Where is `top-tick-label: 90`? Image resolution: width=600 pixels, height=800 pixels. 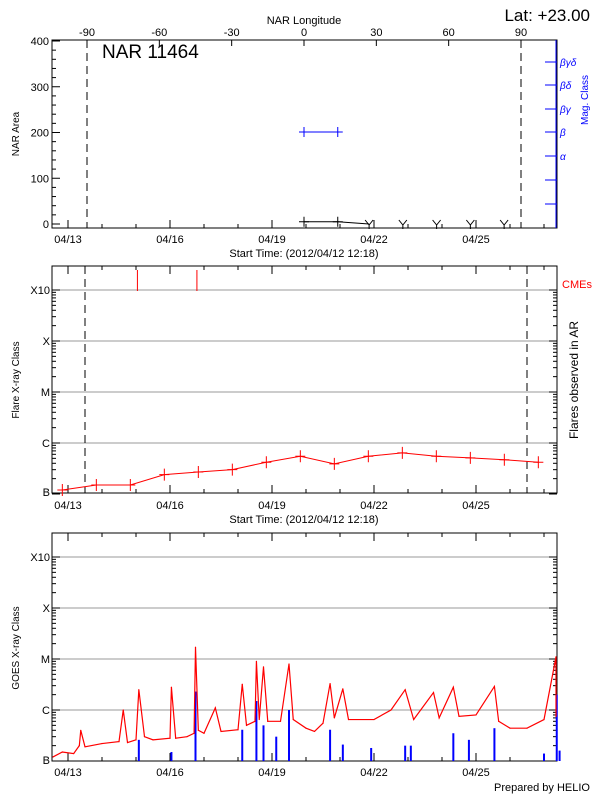
top-tick-label: 90 is located at coordinates (521, 33).